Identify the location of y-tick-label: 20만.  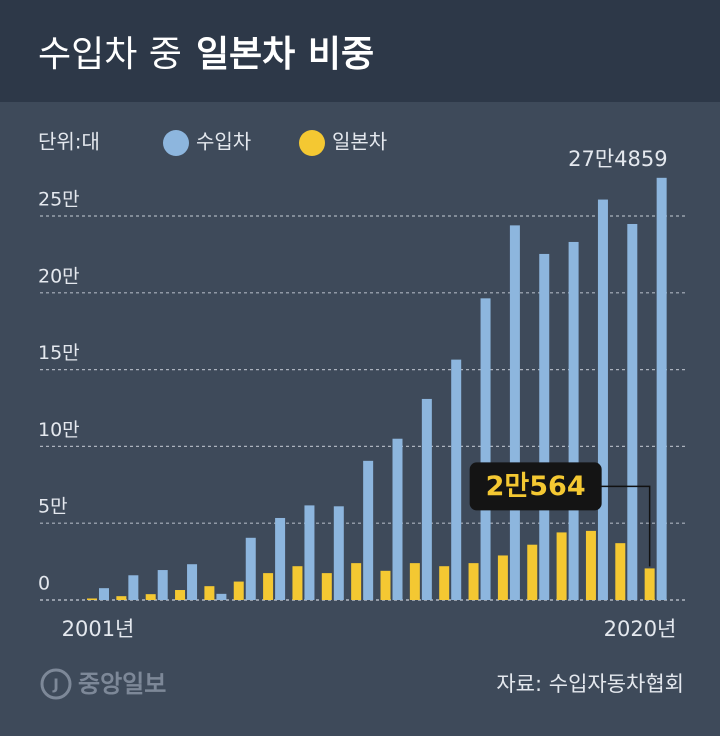
(59, 276).